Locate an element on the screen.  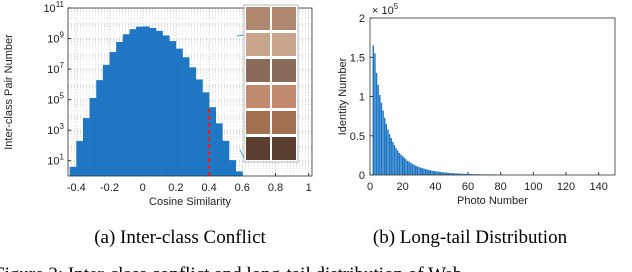
x-tick-label: 0.8 is located at coordinates (275, 188).